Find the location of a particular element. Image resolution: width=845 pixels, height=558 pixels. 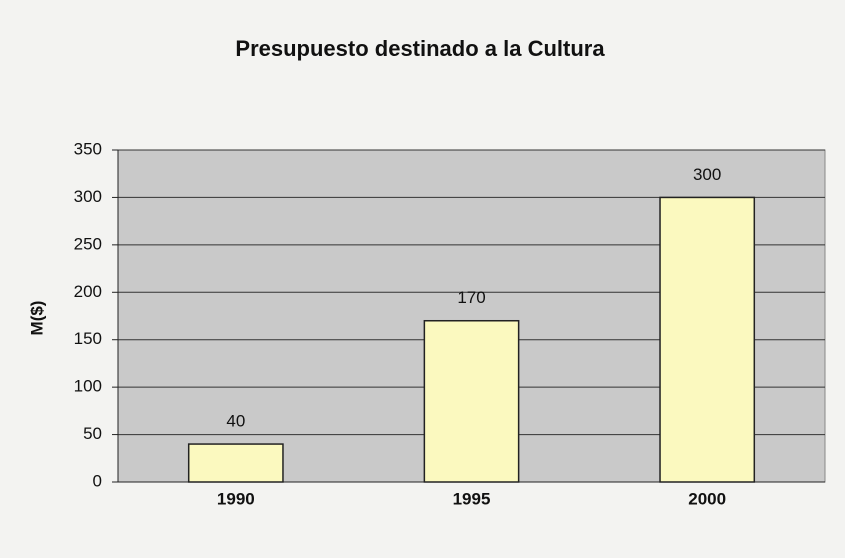

x-tick-label: 1995 is located at coordinates (472, 498).